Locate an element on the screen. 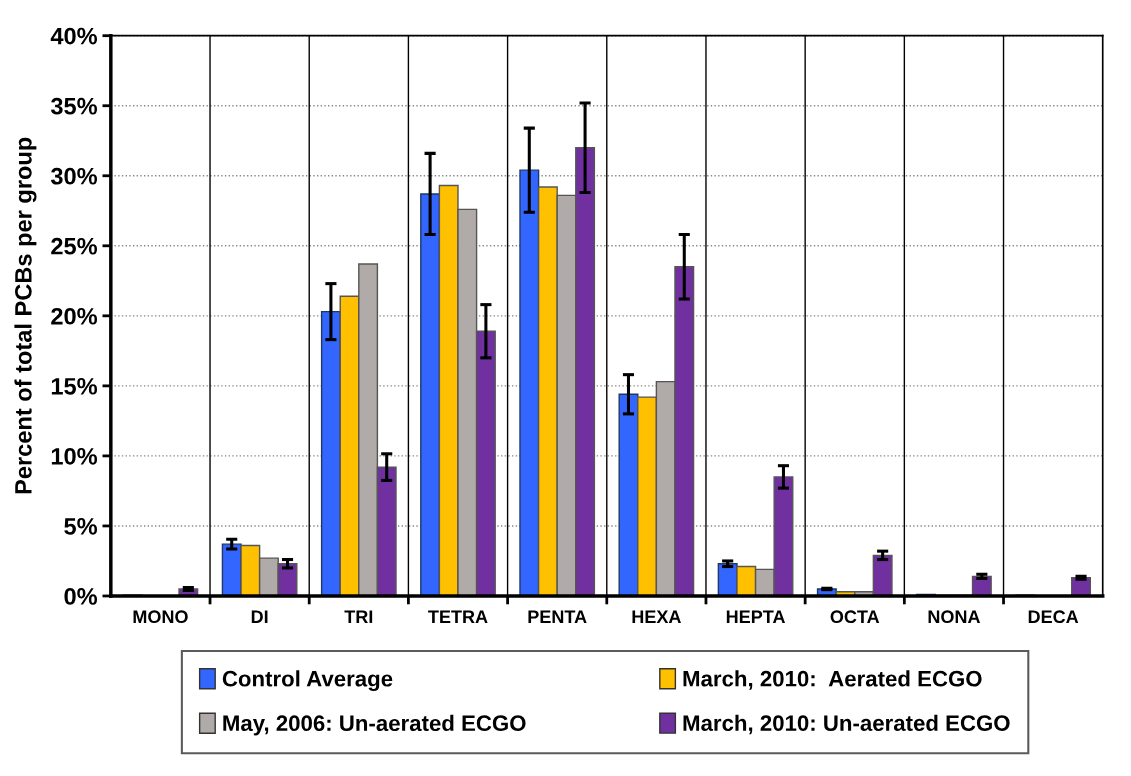 Image resolution: width=1131 pixels, height=776 pixels. y-tick-label: 0% is located at coordinates (81, 596).